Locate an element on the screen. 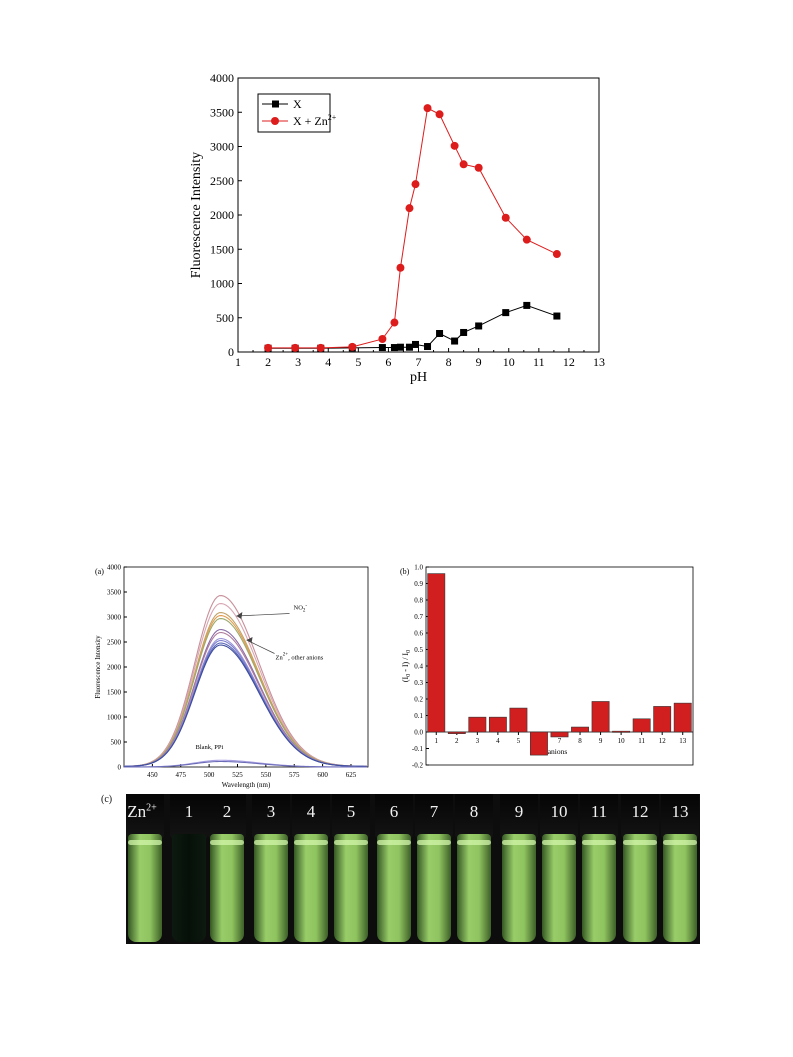  y-tick-label: 0.2 is located at coordinates (418, 700).